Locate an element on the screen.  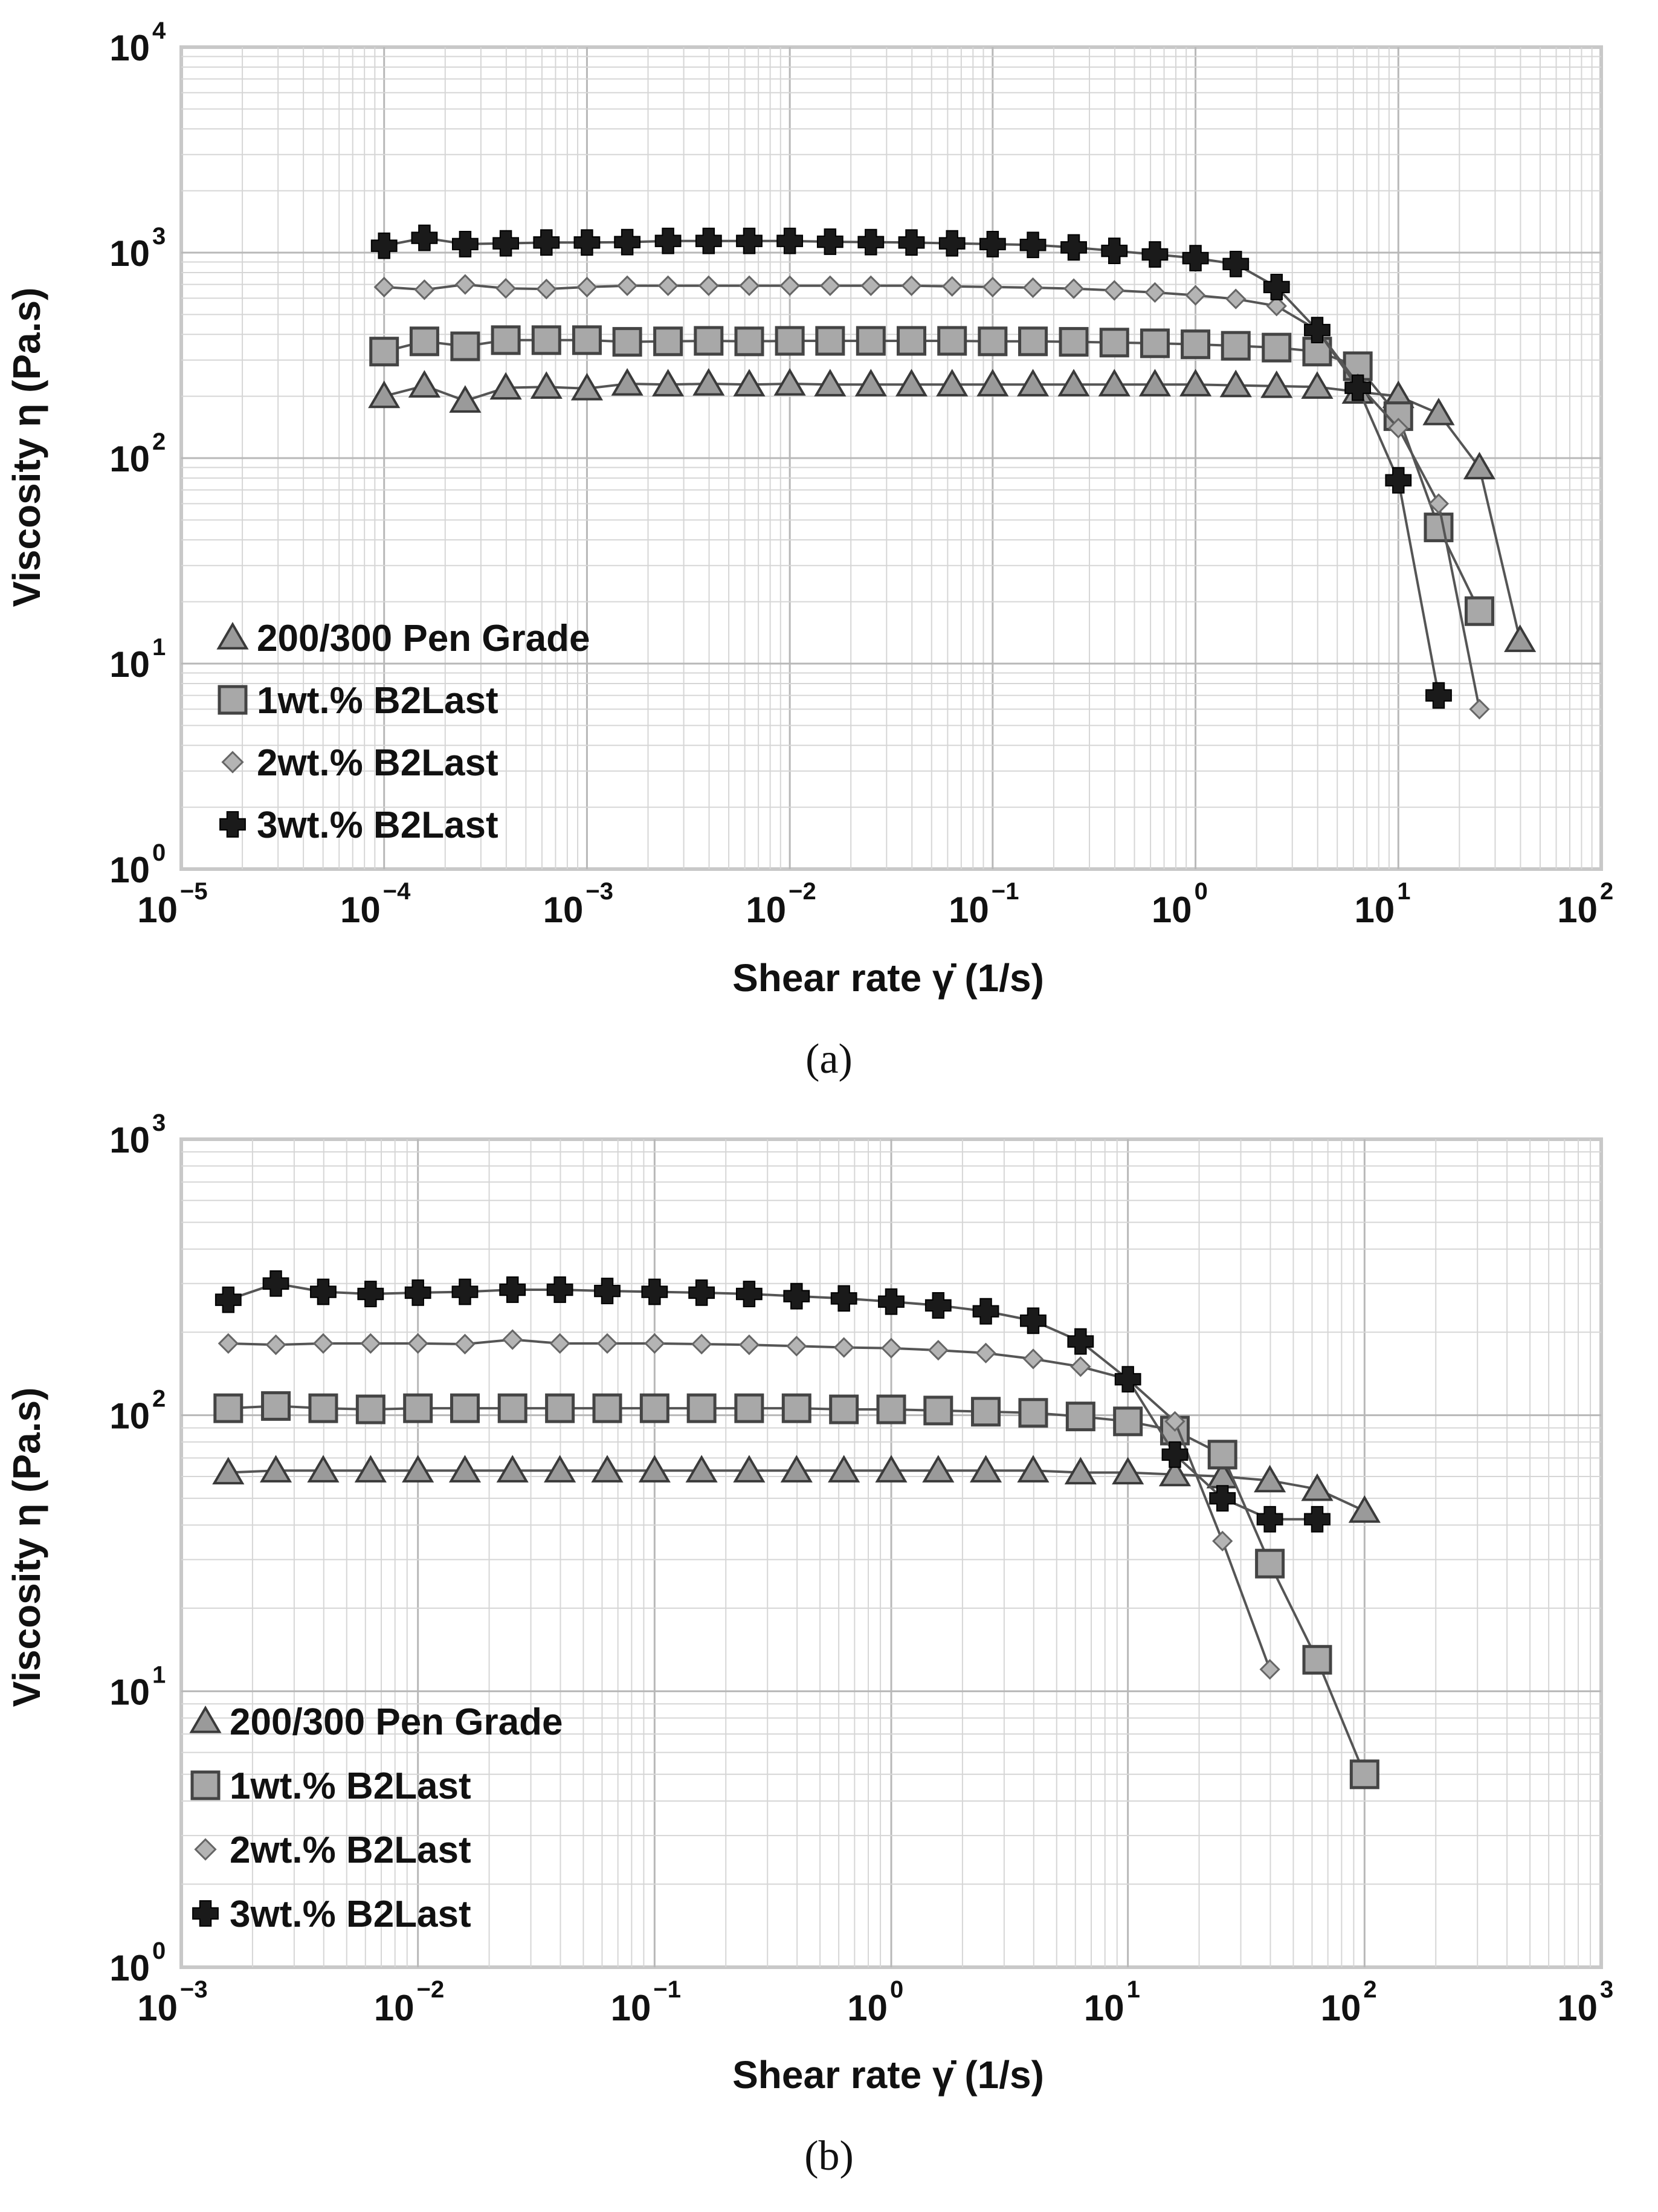
x-tick-exponent: 2 is located at coordinates (1606, 891).